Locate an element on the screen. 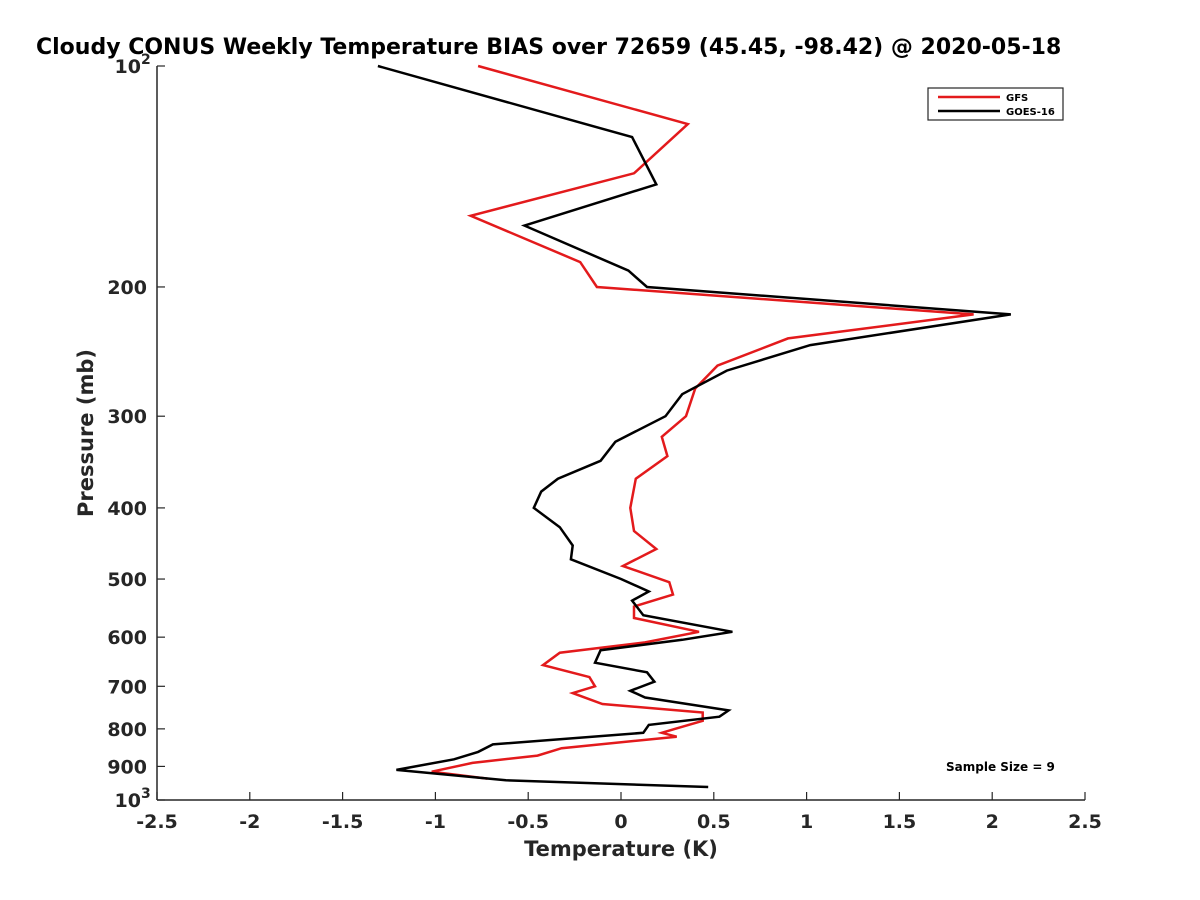 The height and width of the screenshot is (900, 1200). x-tick-label: 0.5 is located at coordinates (714, 822).